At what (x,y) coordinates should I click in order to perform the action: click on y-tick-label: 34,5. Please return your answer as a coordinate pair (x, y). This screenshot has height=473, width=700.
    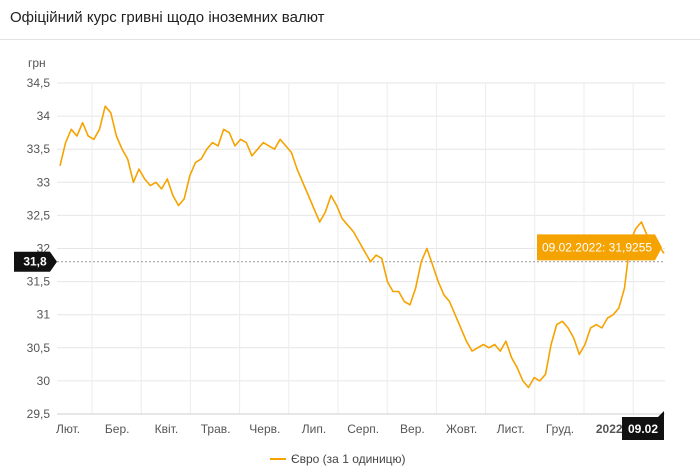
    Looking at the image, I should click on (39, 83).